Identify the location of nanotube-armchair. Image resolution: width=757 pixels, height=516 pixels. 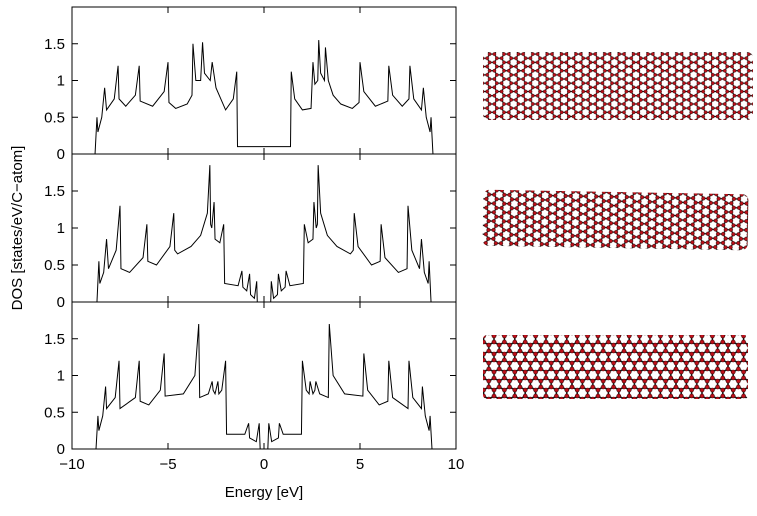
(618, 86).